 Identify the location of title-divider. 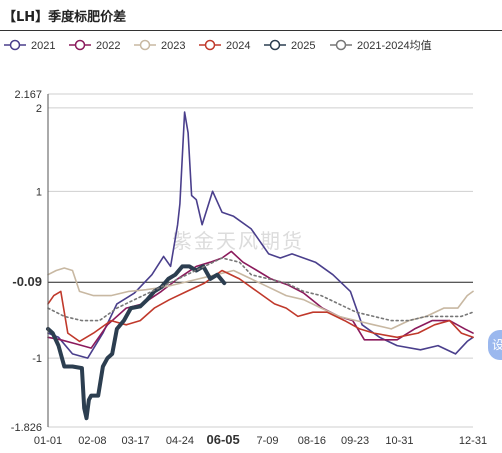
(251, 30).